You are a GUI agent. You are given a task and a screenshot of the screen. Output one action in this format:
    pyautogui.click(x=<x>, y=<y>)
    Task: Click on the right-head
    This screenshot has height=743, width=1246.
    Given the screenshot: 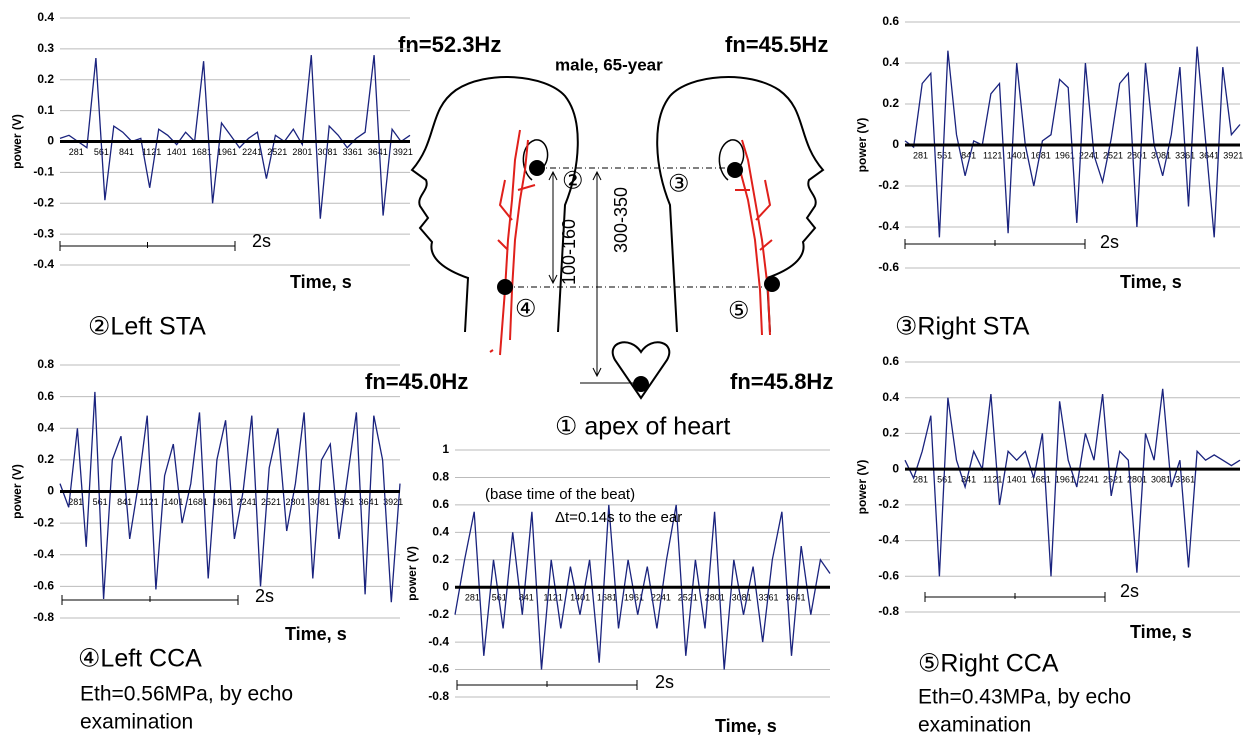 What is the action you would take?
    pyautogui.click(x=740, y=204)
    